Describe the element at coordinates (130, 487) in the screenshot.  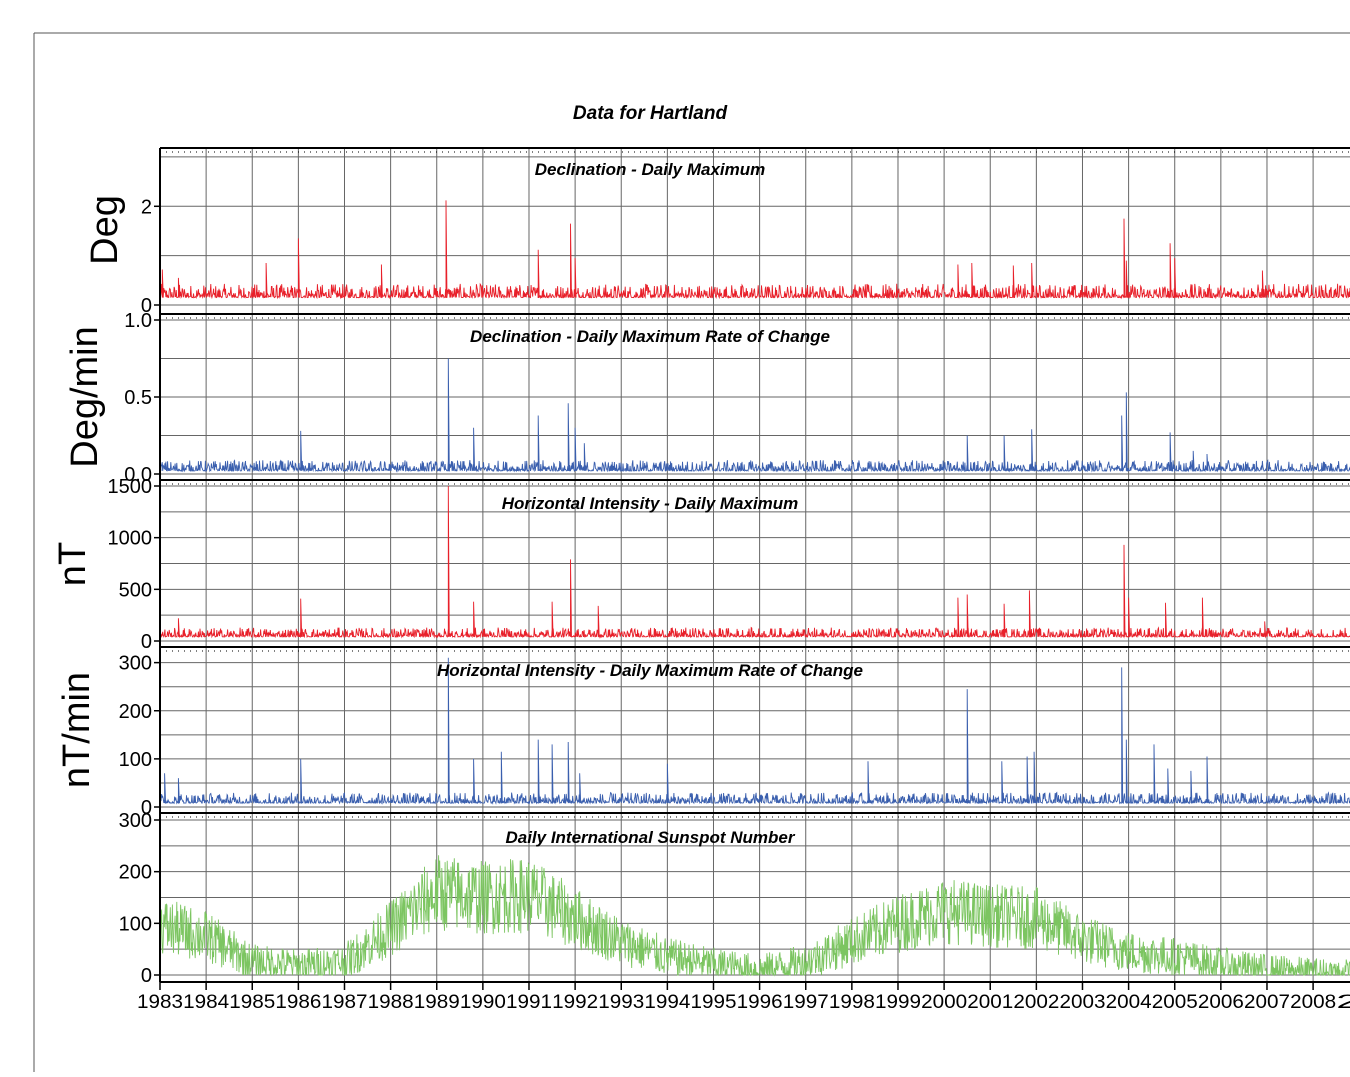
I see `y-tick-label: 1500` at that location.